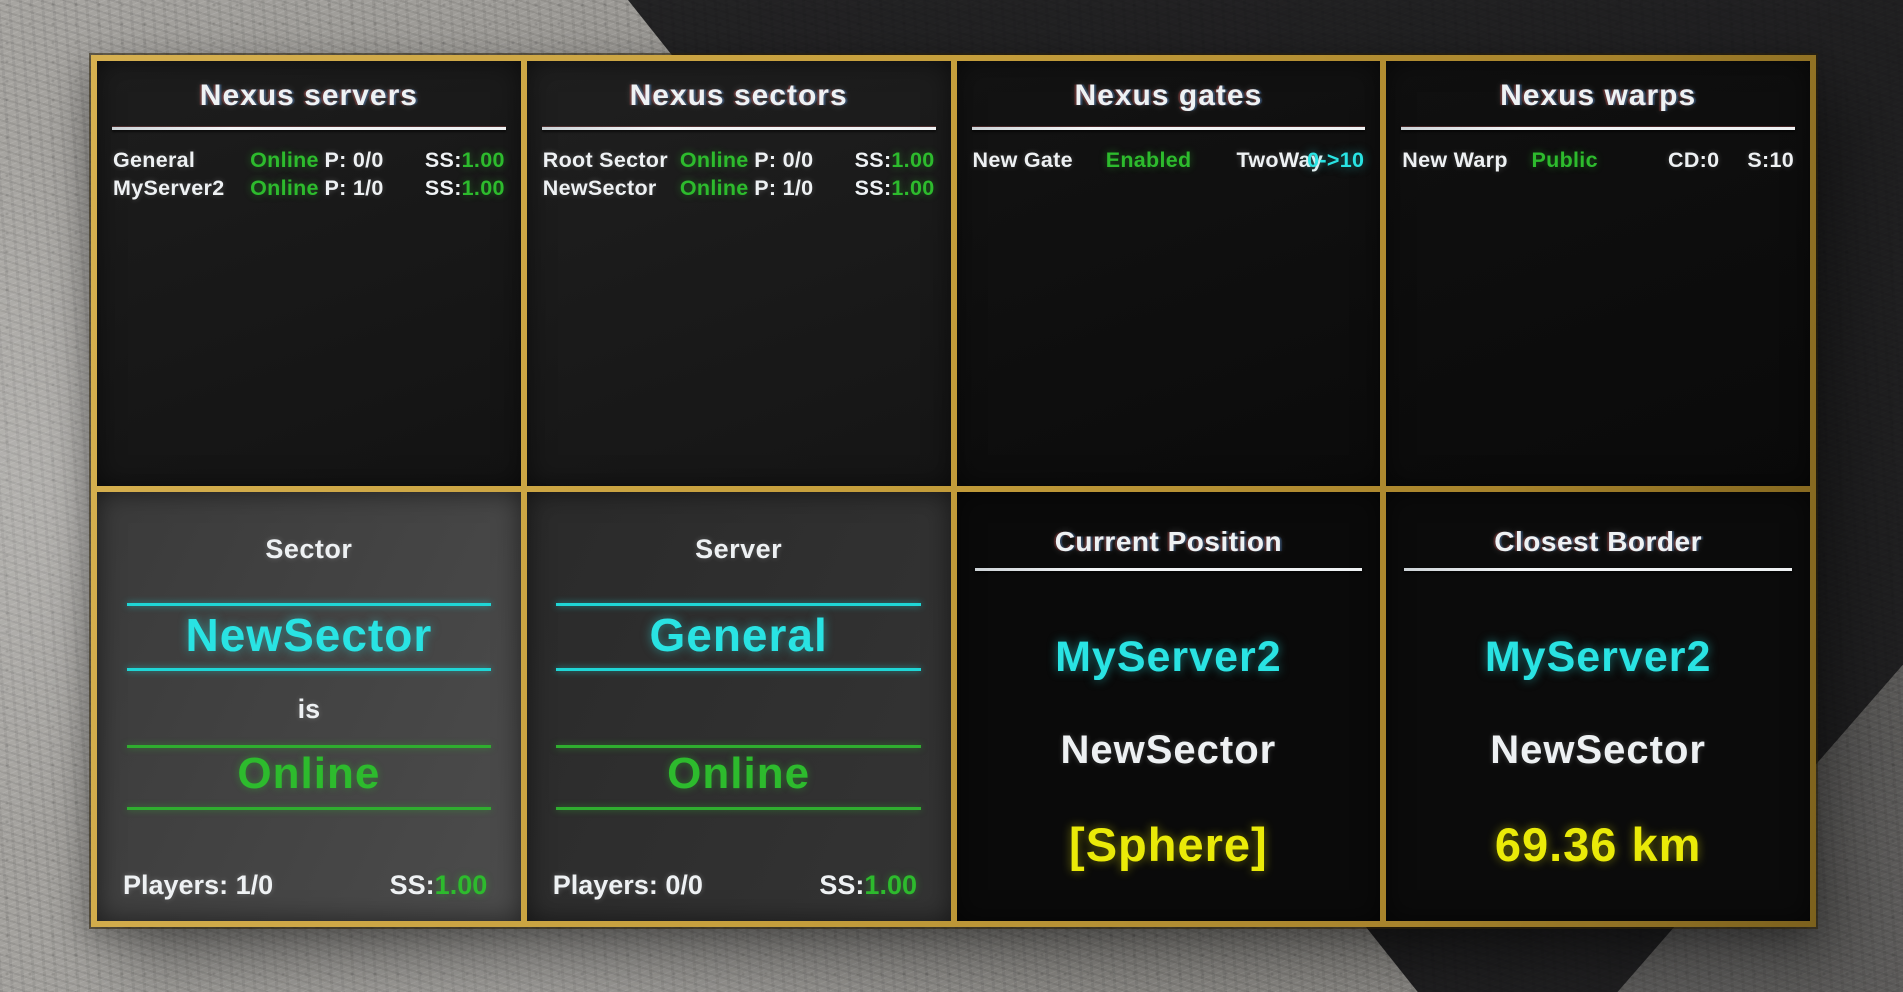 The height and width of the screenshot is (992, 1903). I want to click on nexus-gates-title: Nexus gates, so click(1168, 95).